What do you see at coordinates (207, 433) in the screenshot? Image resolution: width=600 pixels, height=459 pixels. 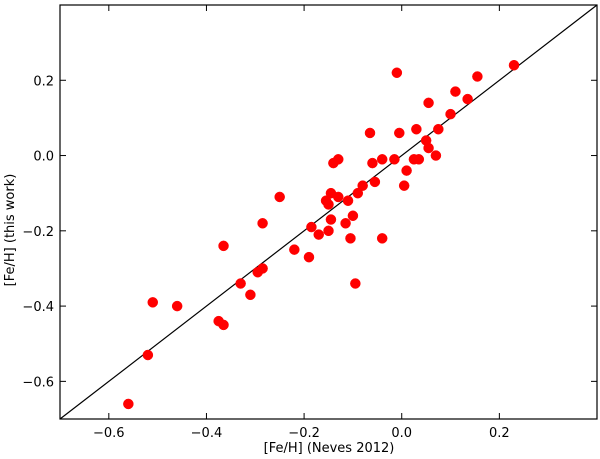 I see `x-tick-label: −0.4` at bounding box center [207, 433].